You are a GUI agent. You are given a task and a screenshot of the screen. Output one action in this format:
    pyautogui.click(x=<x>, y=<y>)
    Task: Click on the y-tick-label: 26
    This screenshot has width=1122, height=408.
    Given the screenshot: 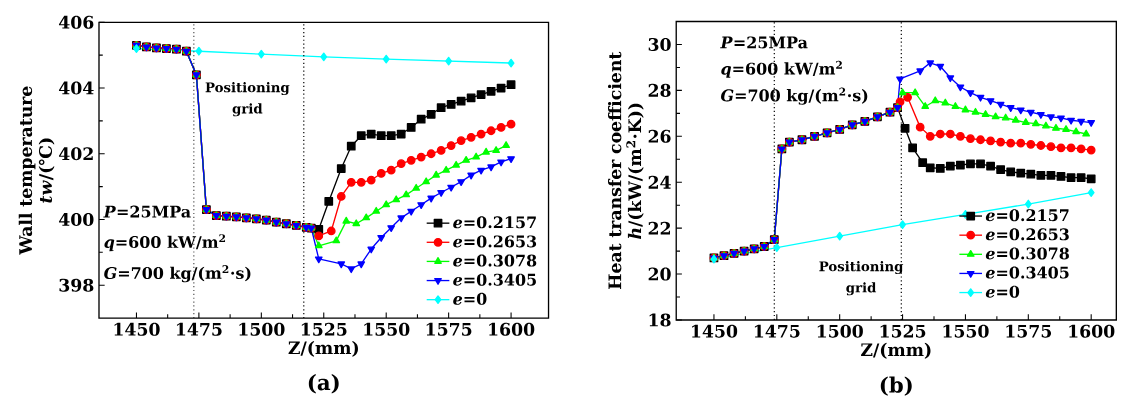 What is the action you would take?
    pyautogui.click(x=659, y=136)
    